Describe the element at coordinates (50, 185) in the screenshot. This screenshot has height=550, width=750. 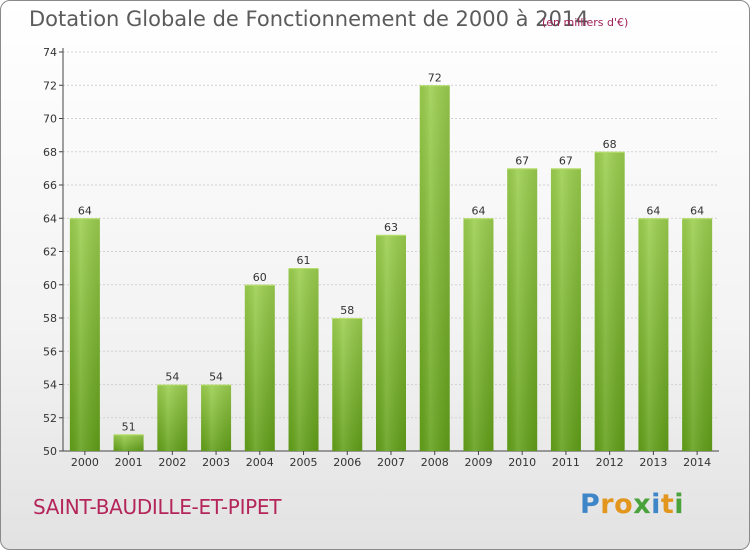
I see `y-tick-label: 66` at that location.